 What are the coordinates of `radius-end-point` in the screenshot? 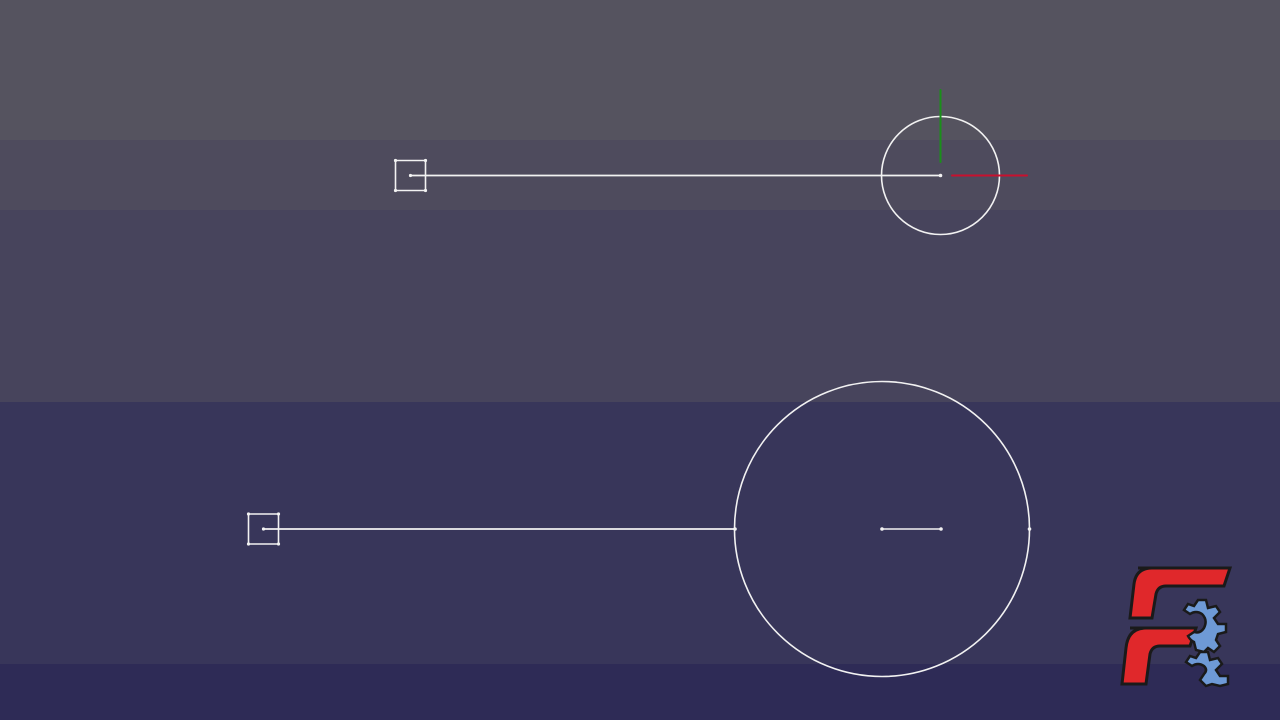 It's located at (941, 529).